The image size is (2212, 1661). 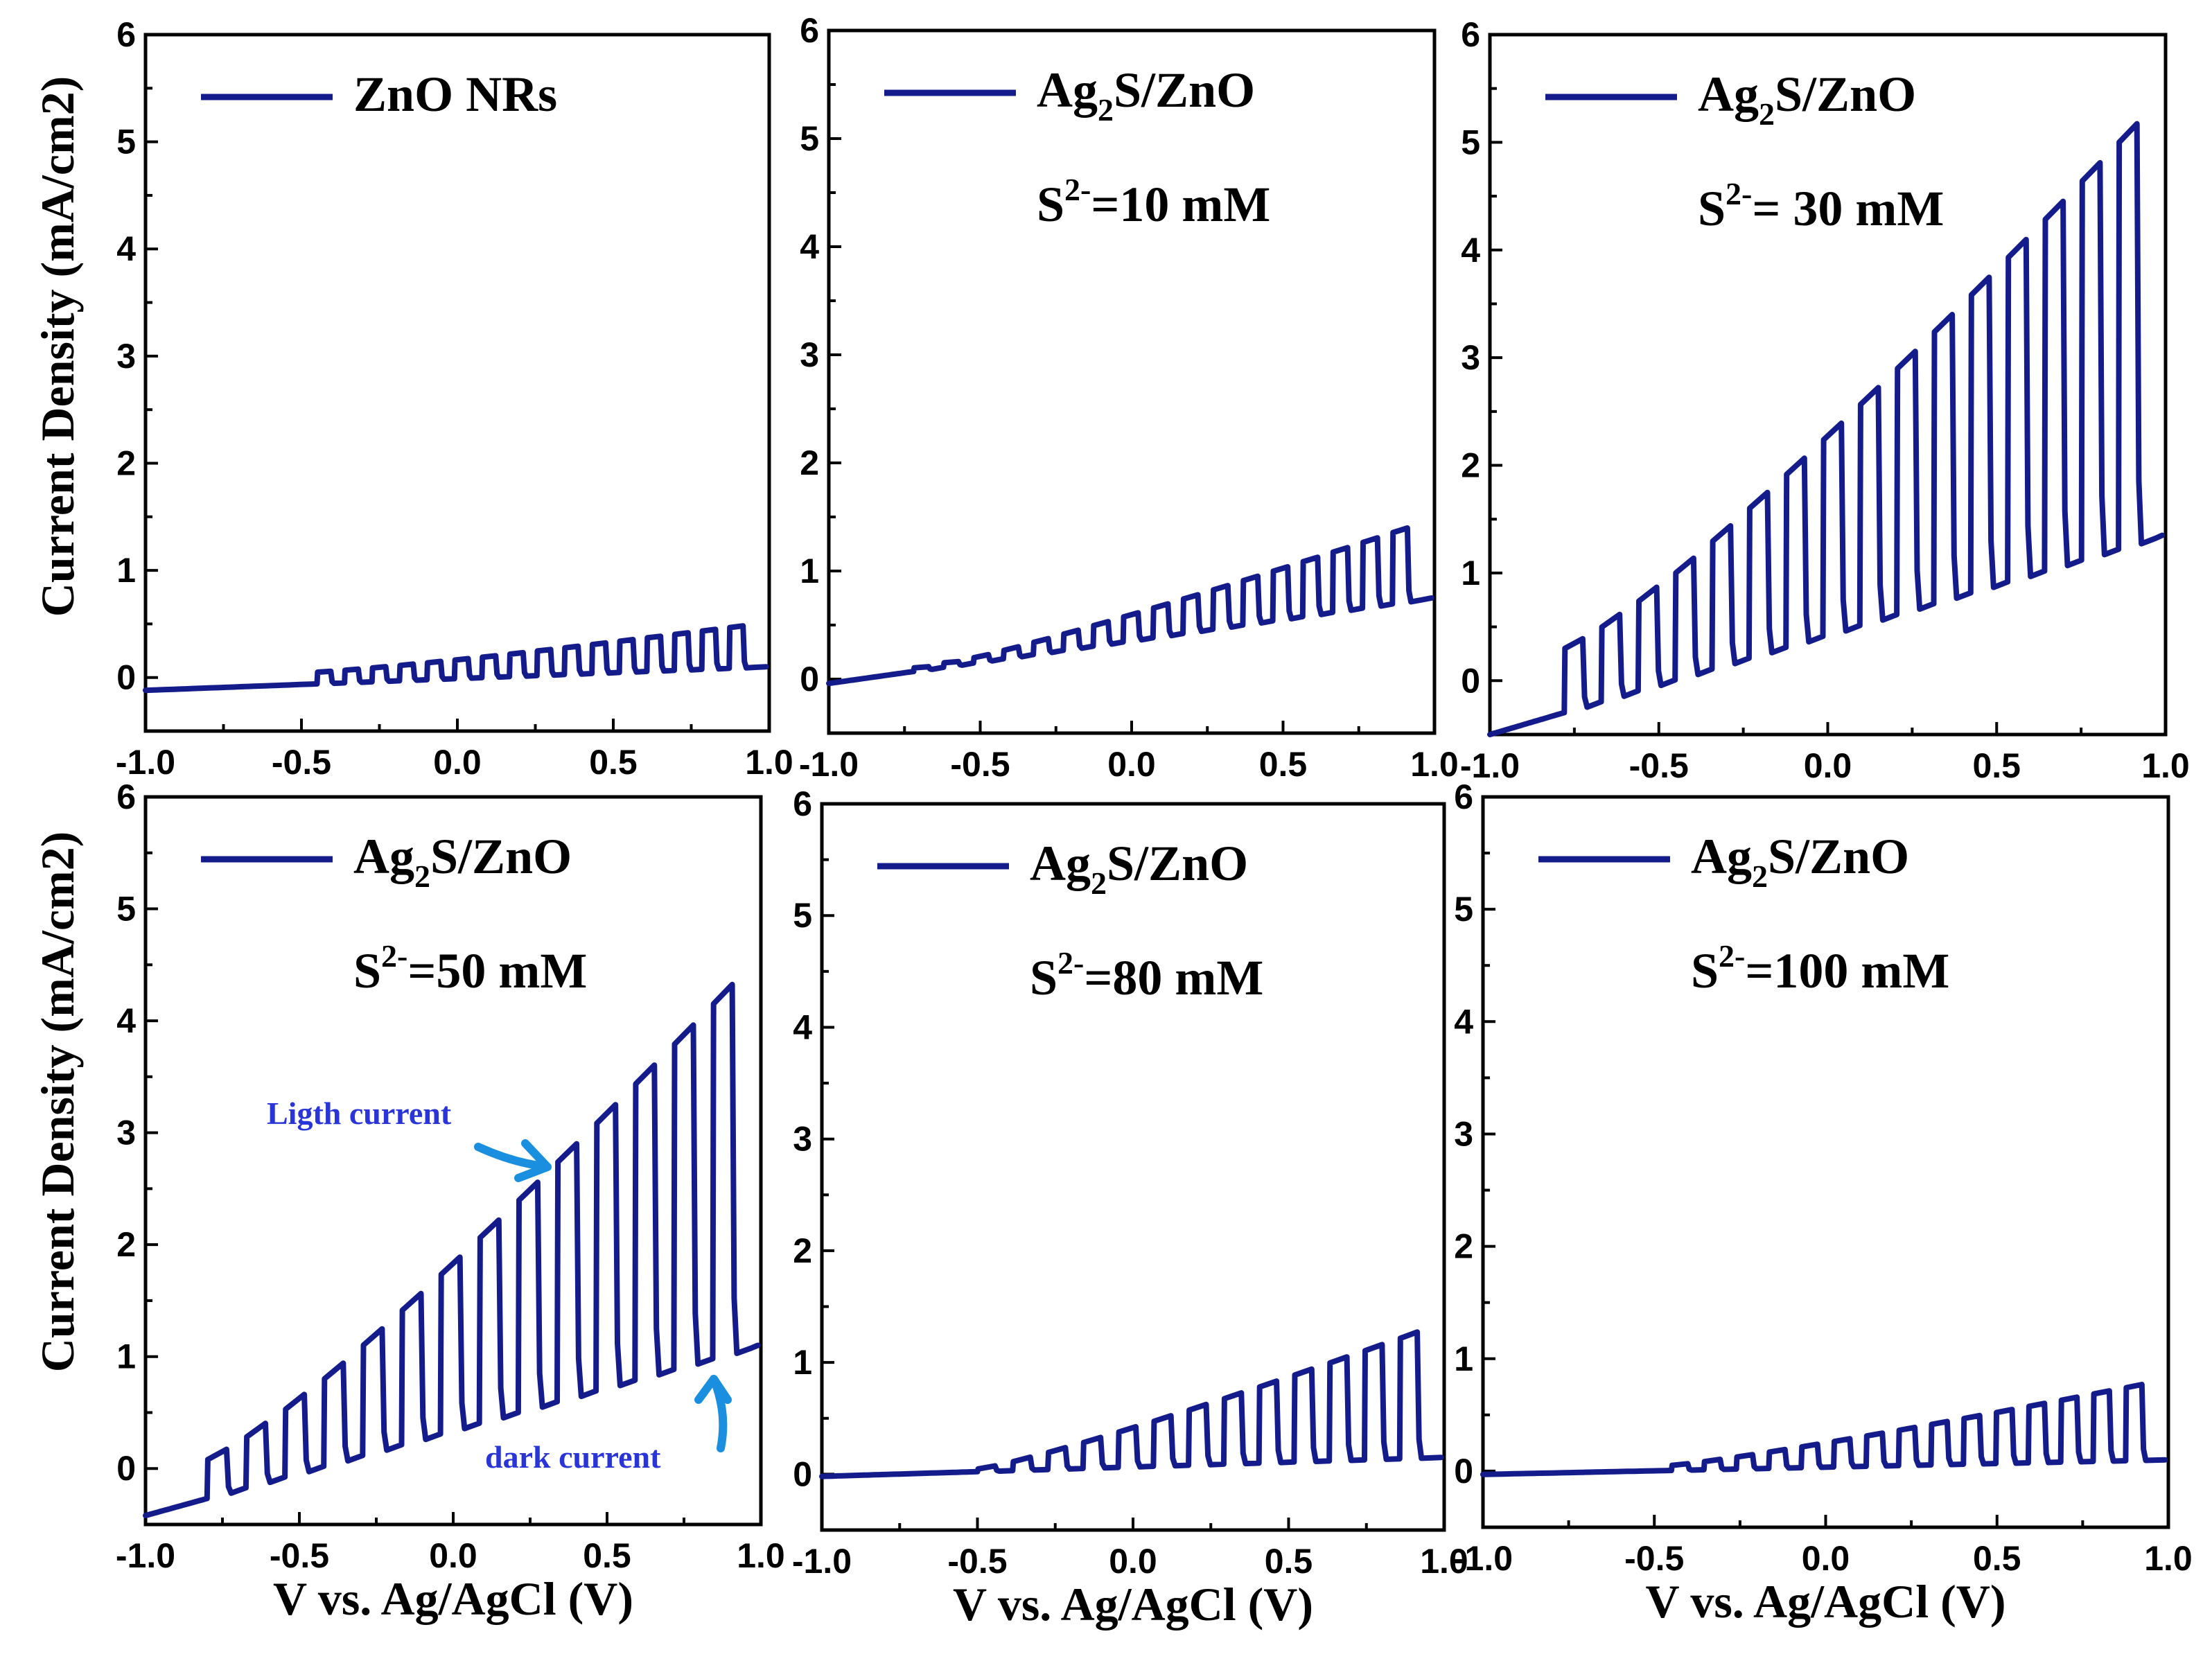 I want to click on y-axis-title-bottom: Current Density (mA/cm2), so click(x=57, y=1102).